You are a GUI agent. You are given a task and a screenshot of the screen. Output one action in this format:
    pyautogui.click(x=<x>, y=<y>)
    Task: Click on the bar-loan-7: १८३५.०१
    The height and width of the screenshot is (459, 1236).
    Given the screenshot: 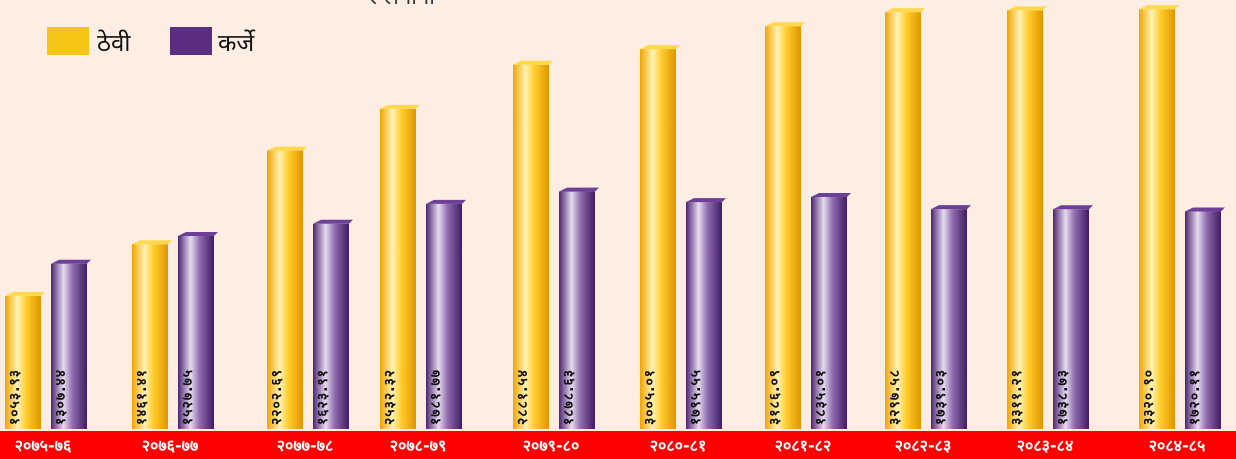 What is the action you would take?
    pyautogui.click(x=831, y=311)
    